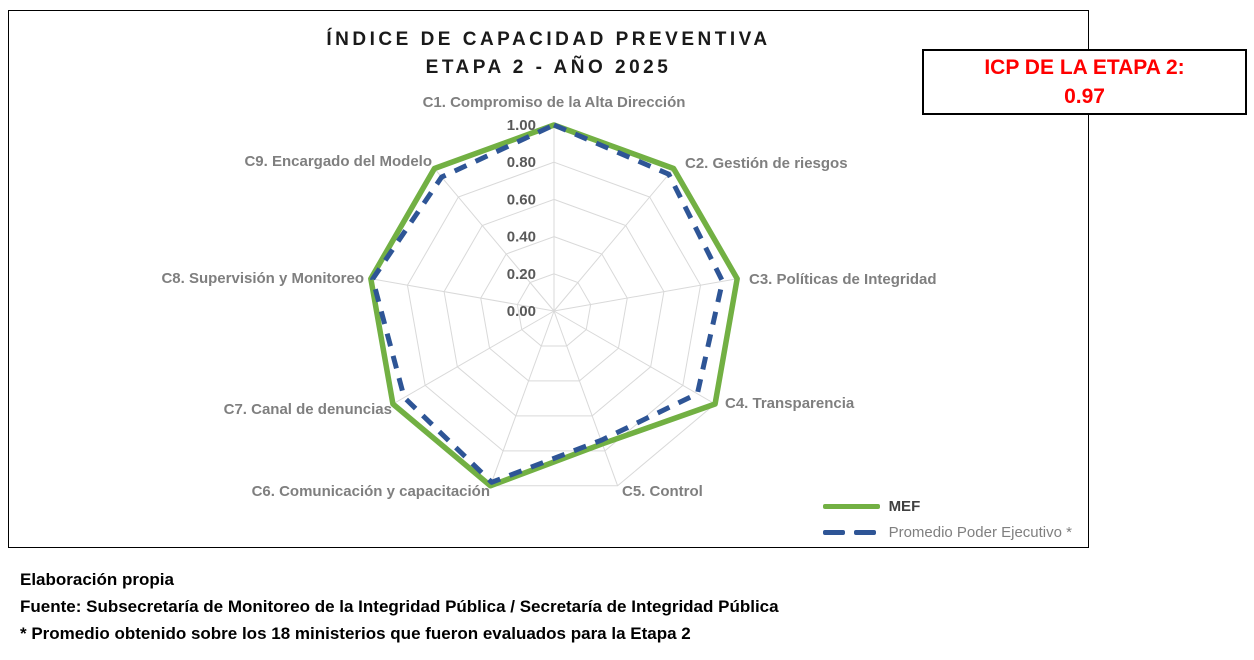 The height and width of the screenshot is (660, 1254). What do you see at coordinates (766, 163) in the screenshot?
I see `radar-category-label: C2. Gestión de riesgos` at bounding box center [766, 163].